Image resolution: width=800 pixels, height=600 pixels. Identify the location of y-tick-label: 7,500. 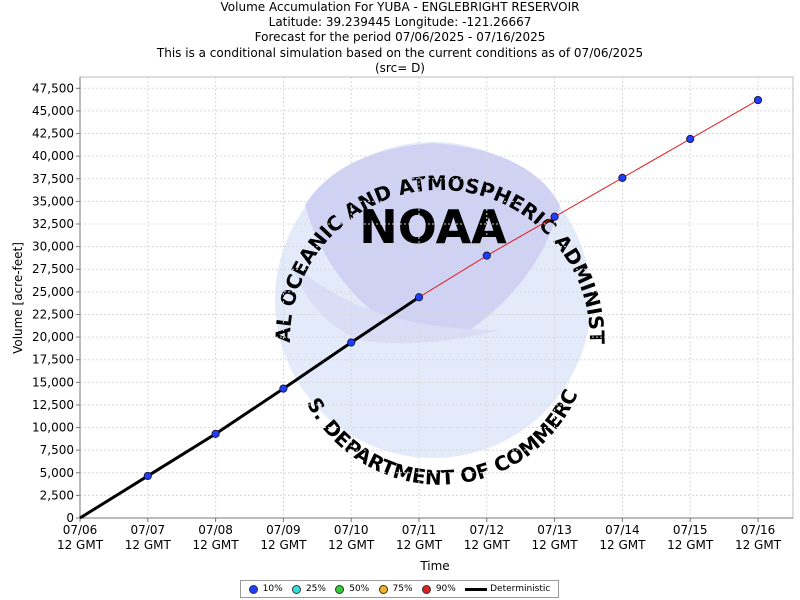
(57, 450).